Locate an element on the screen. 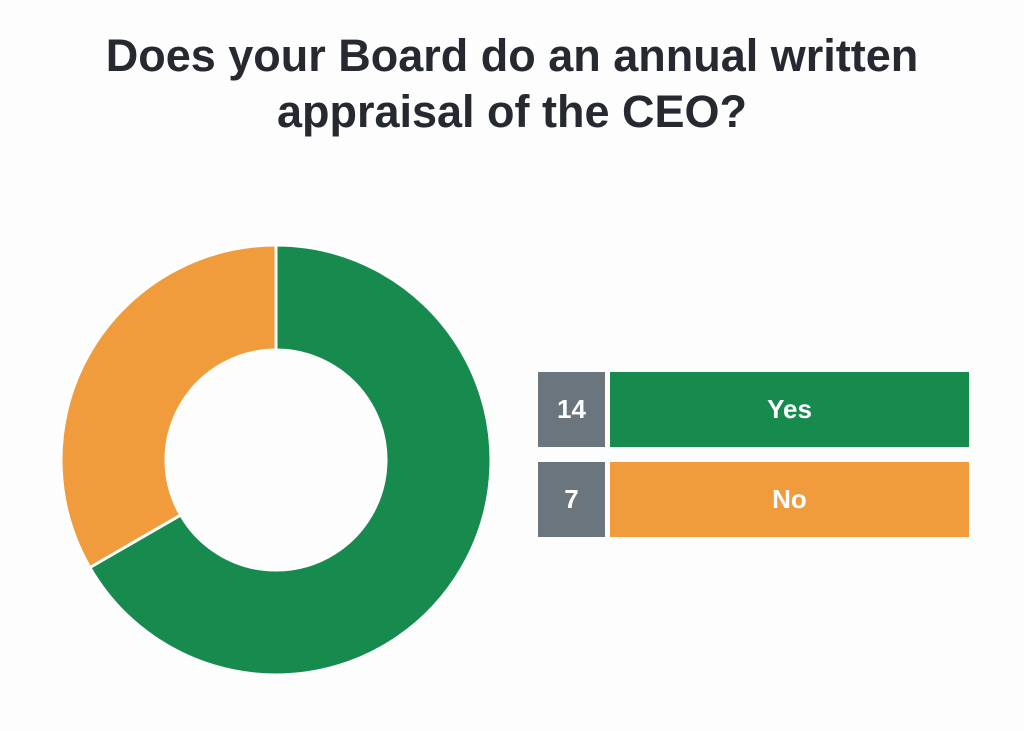 The width and height of the screenshot is (1024, 731). donut-hole is located at coordinates (276, 460).